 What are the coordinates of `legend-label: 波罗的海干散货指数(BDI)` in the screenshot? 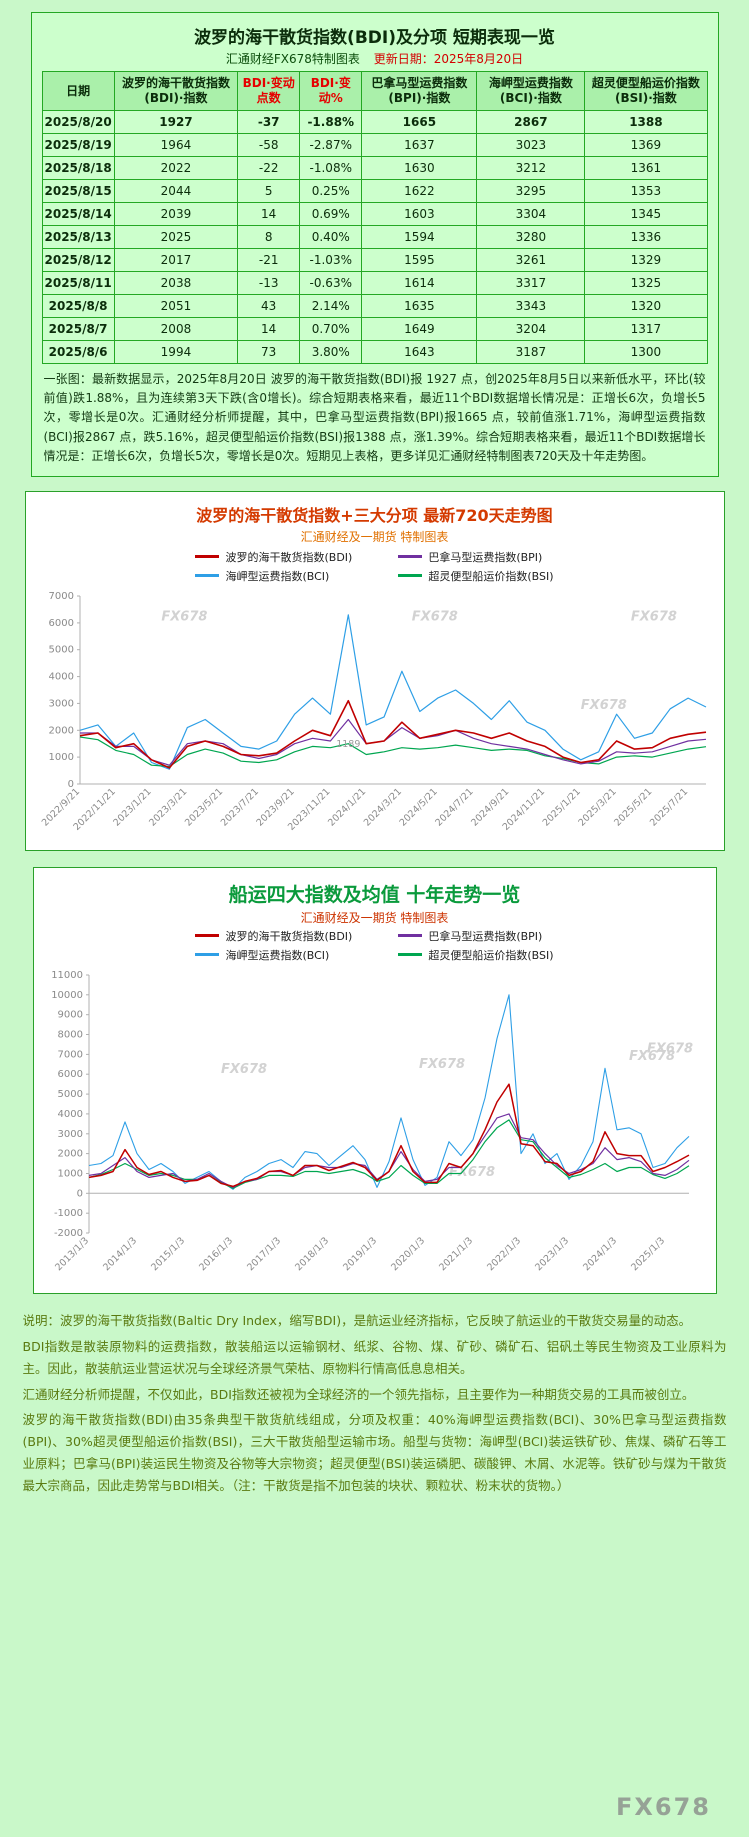 It's located at (289, 936).